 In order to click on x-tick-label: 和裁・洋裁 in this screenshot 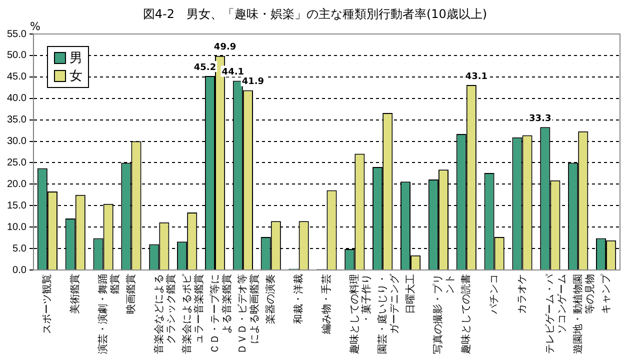, I will do `click(298, 299)`.